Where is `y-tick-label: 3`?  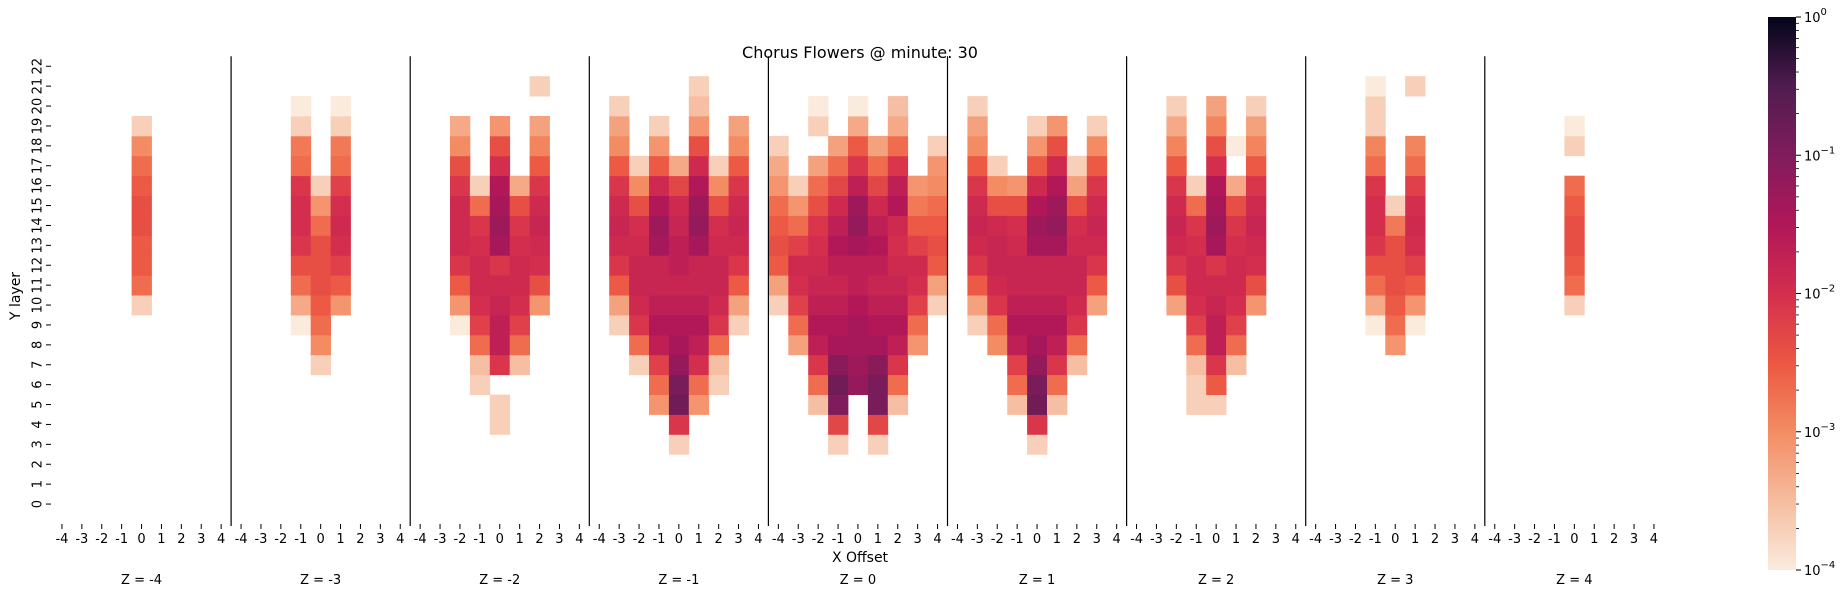
y-tick-label: 3 is located at coordinates (38, 444).